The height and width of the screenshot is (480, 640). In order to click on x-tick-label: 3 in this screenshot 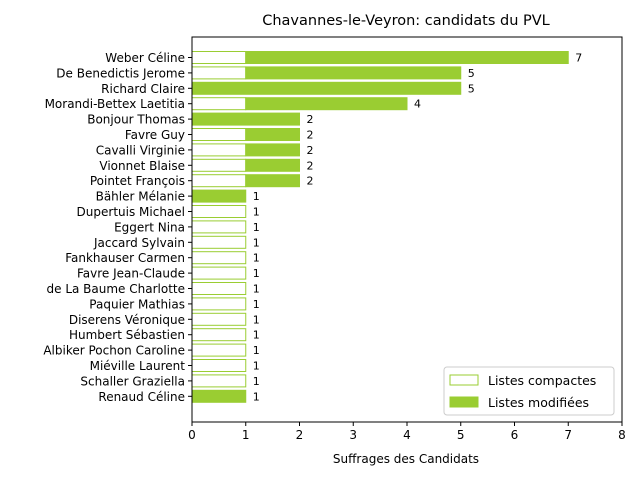, I will do `click(353, 435)`.